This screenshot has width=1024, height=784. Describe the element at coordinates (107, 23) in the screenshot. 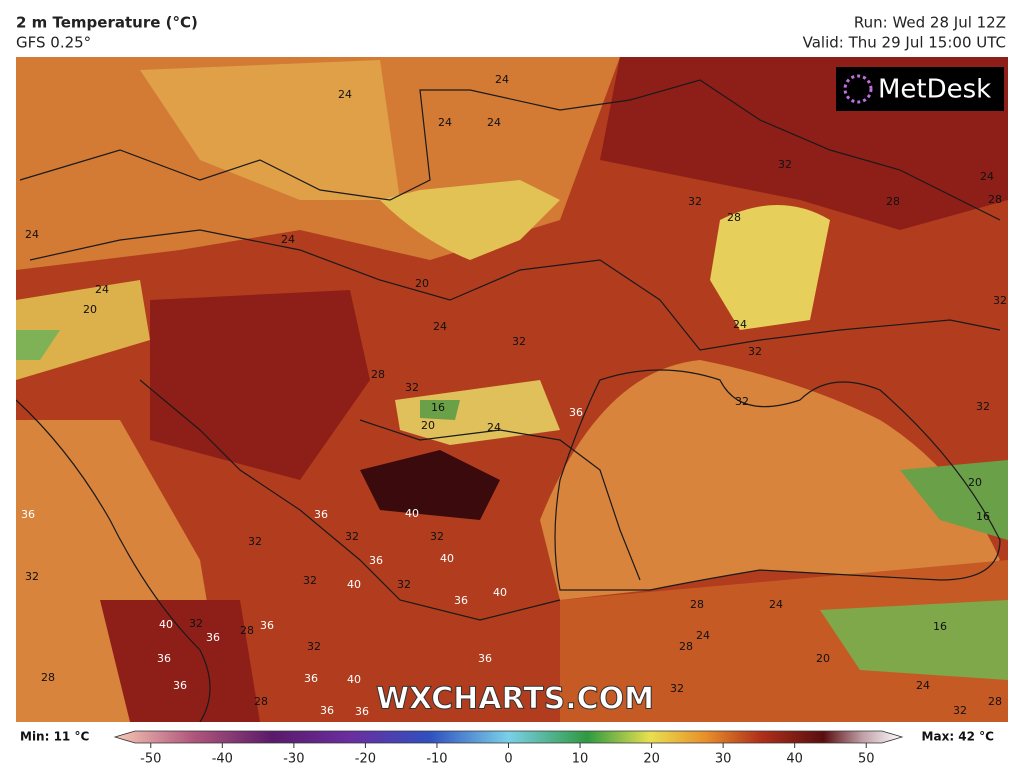

I see `title: 2 m Temperature (°C)` at that location.